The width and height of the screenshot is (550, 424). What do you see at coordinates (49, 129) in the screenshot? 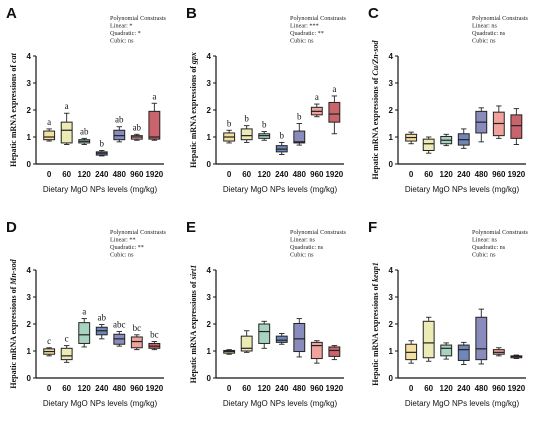
I see `box-0: a` at bounding box center [49, 129].